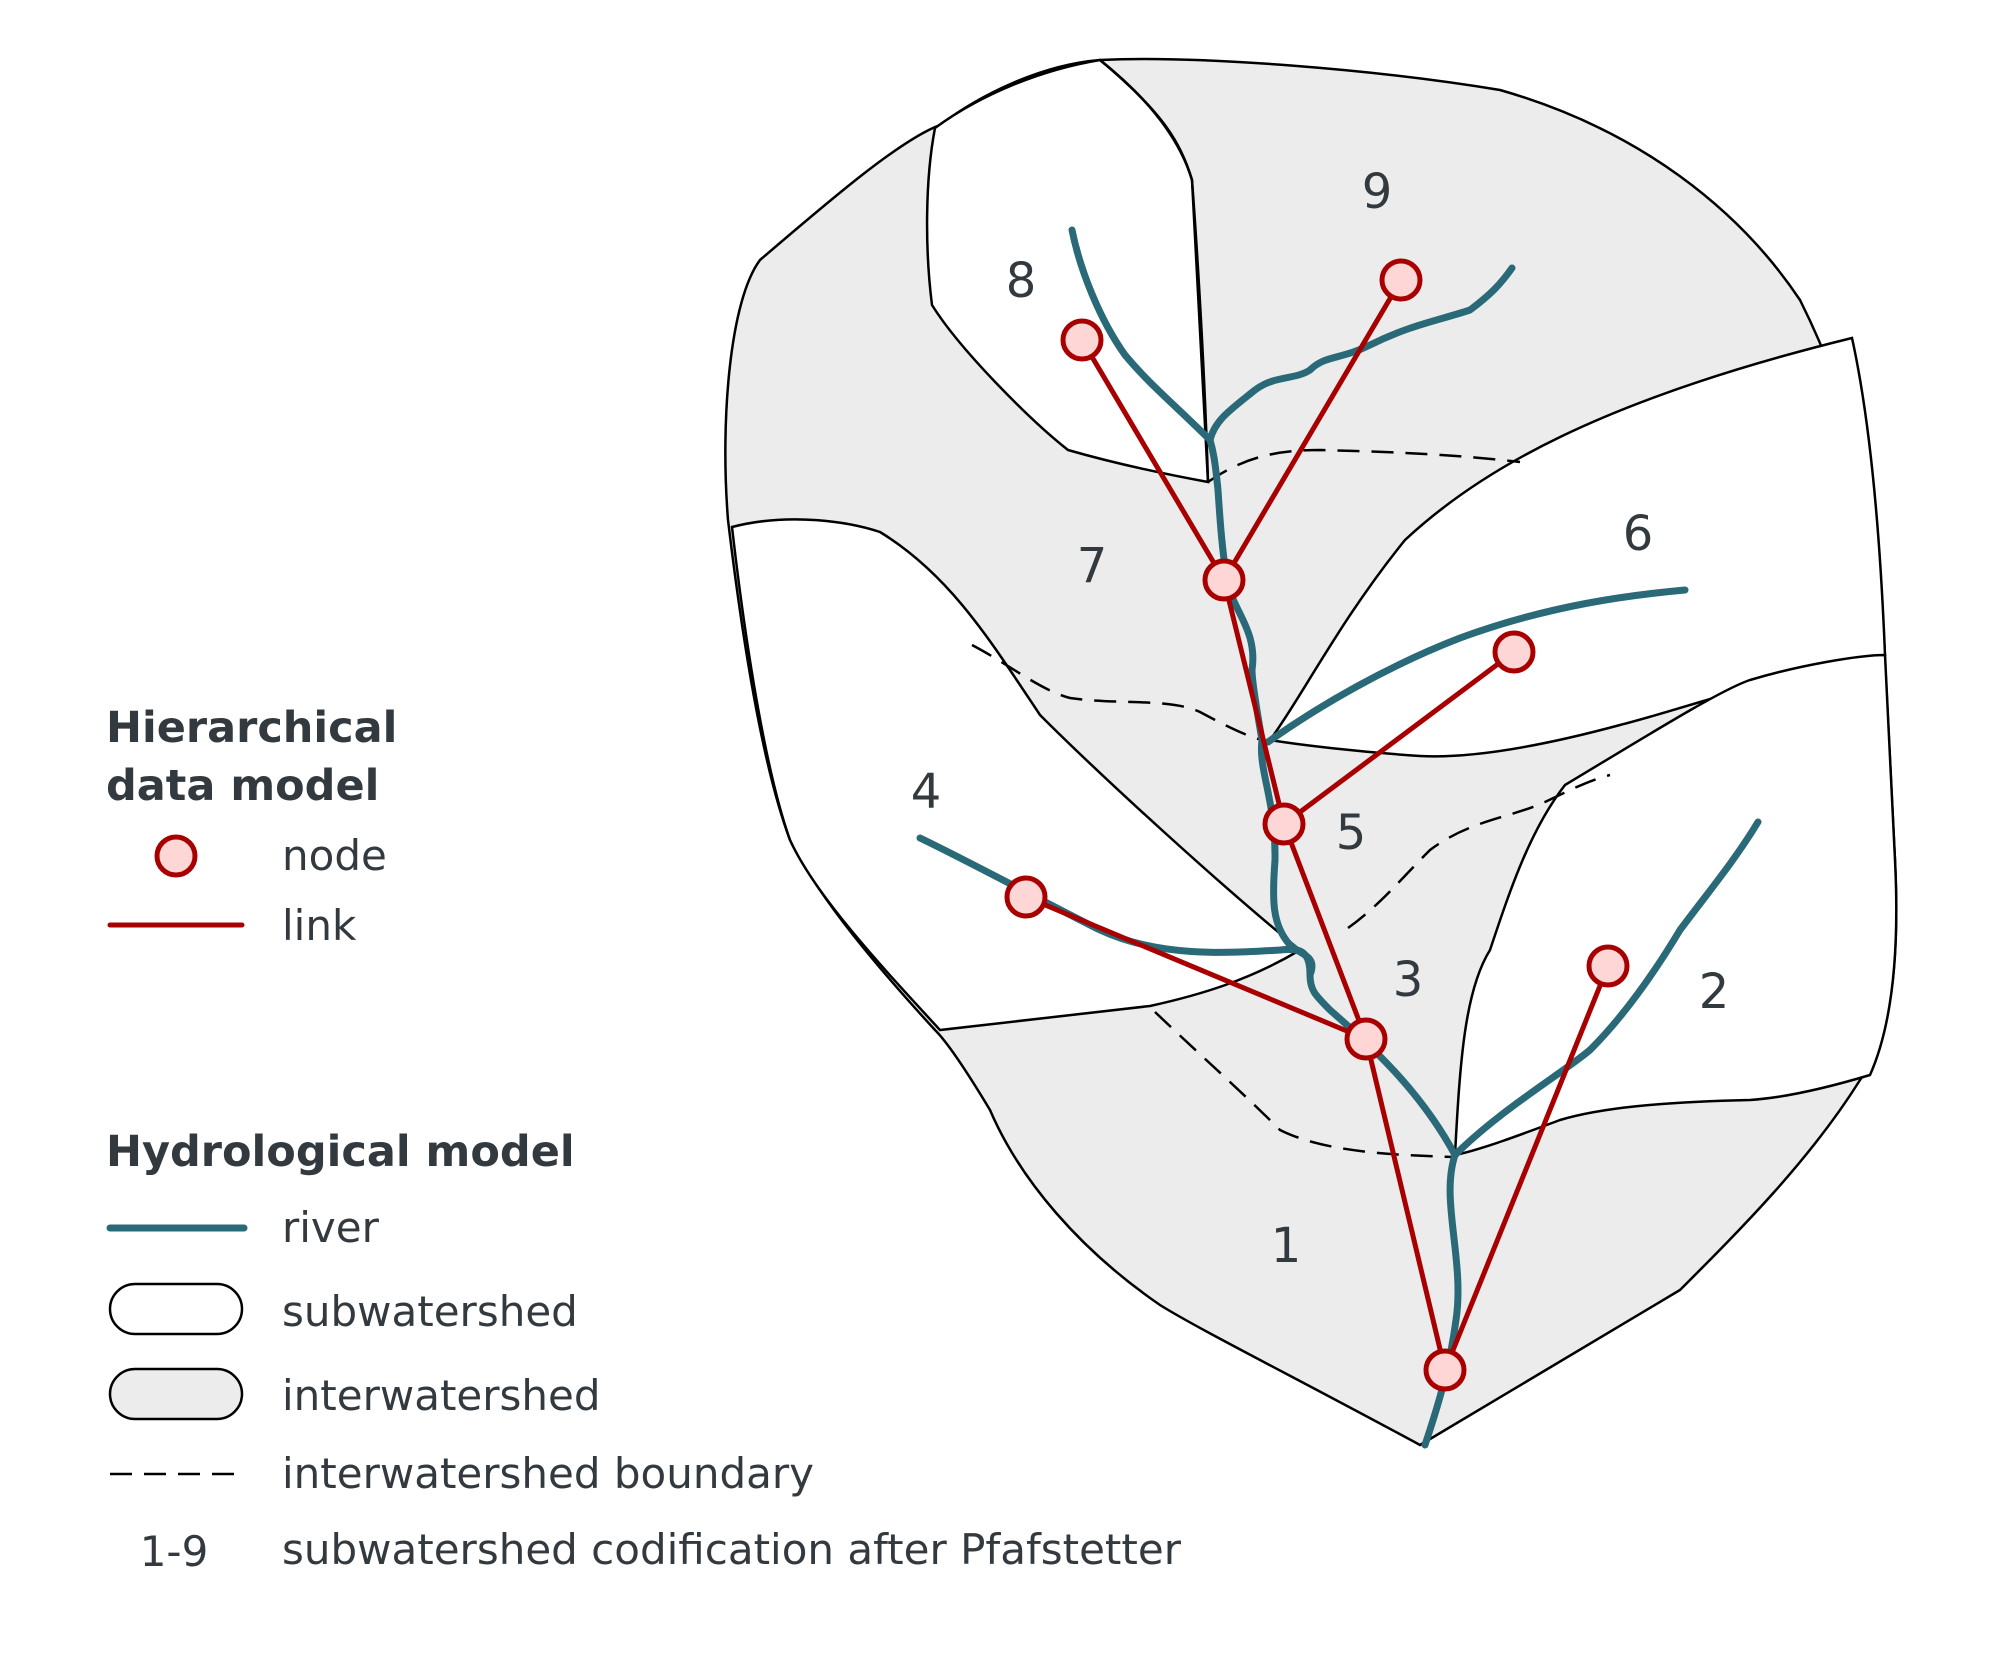 The image size is (2000, 1667). Describe the element at coordinates (1286, 1246) in the screenshot. I see `code-label-1: 1` at that location.